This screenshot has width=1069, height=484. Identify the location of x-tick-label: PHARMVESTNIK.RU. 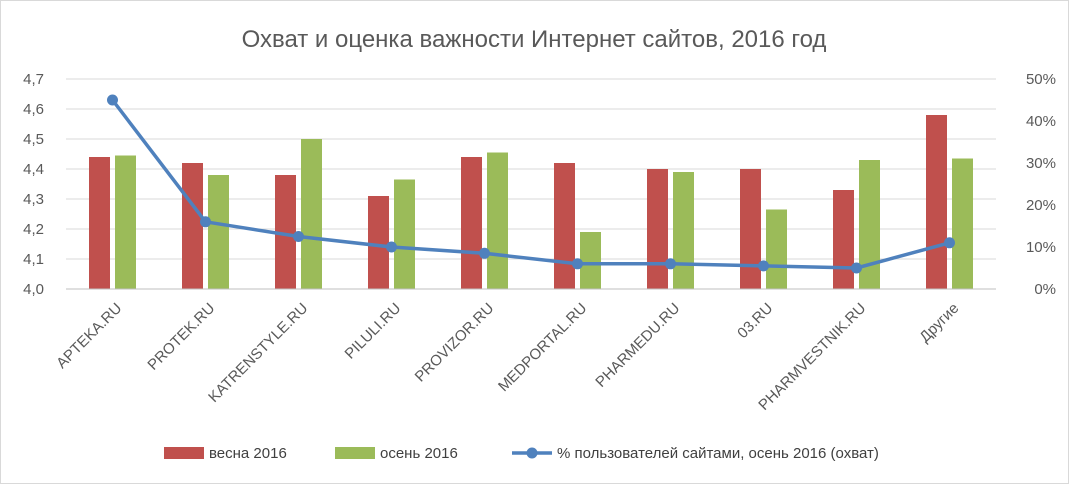
(812, 357).